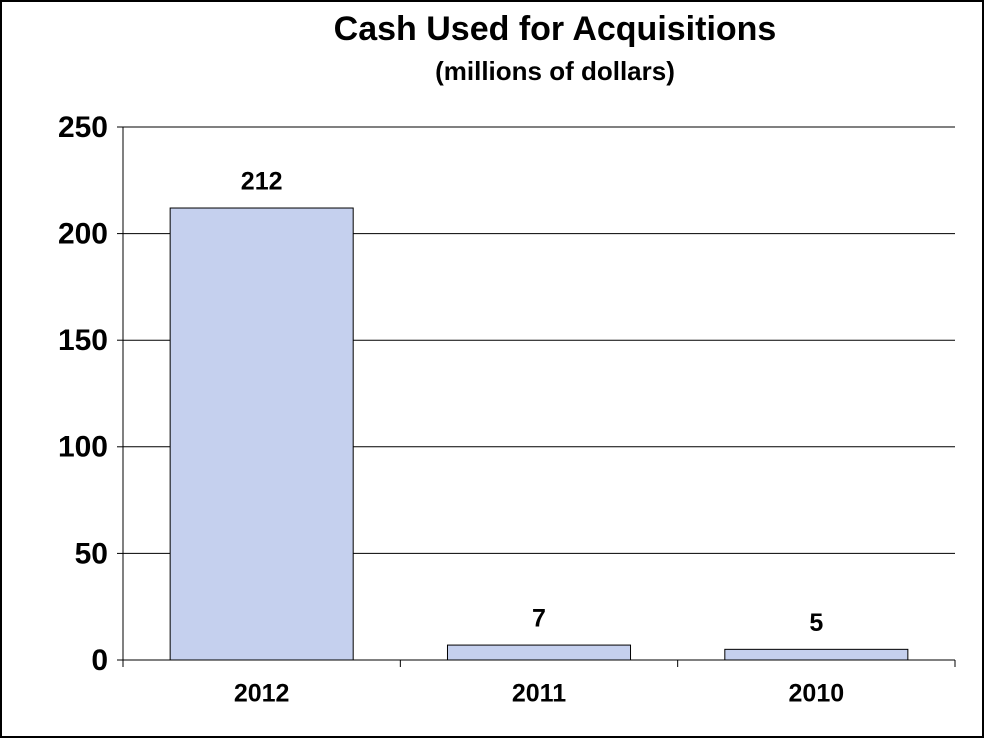 The height and width of the screenshot is (738, 984). Describe the element at coordinates (83, 127) in the screenshot. I see `y-tick-label: 250` at that location.